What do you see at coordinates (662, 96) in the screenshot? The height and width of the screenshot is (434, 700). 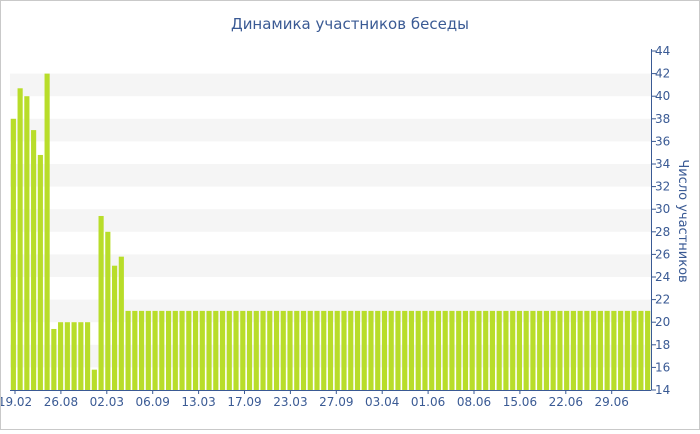 I see `y-tick-label: 40` at bounding box center [662, 96].